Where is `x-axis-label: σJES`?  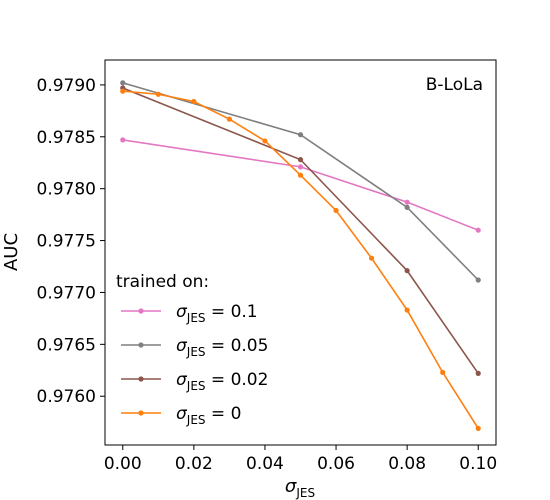 x-axis-label: σJES is located at coordinates (300, 488).